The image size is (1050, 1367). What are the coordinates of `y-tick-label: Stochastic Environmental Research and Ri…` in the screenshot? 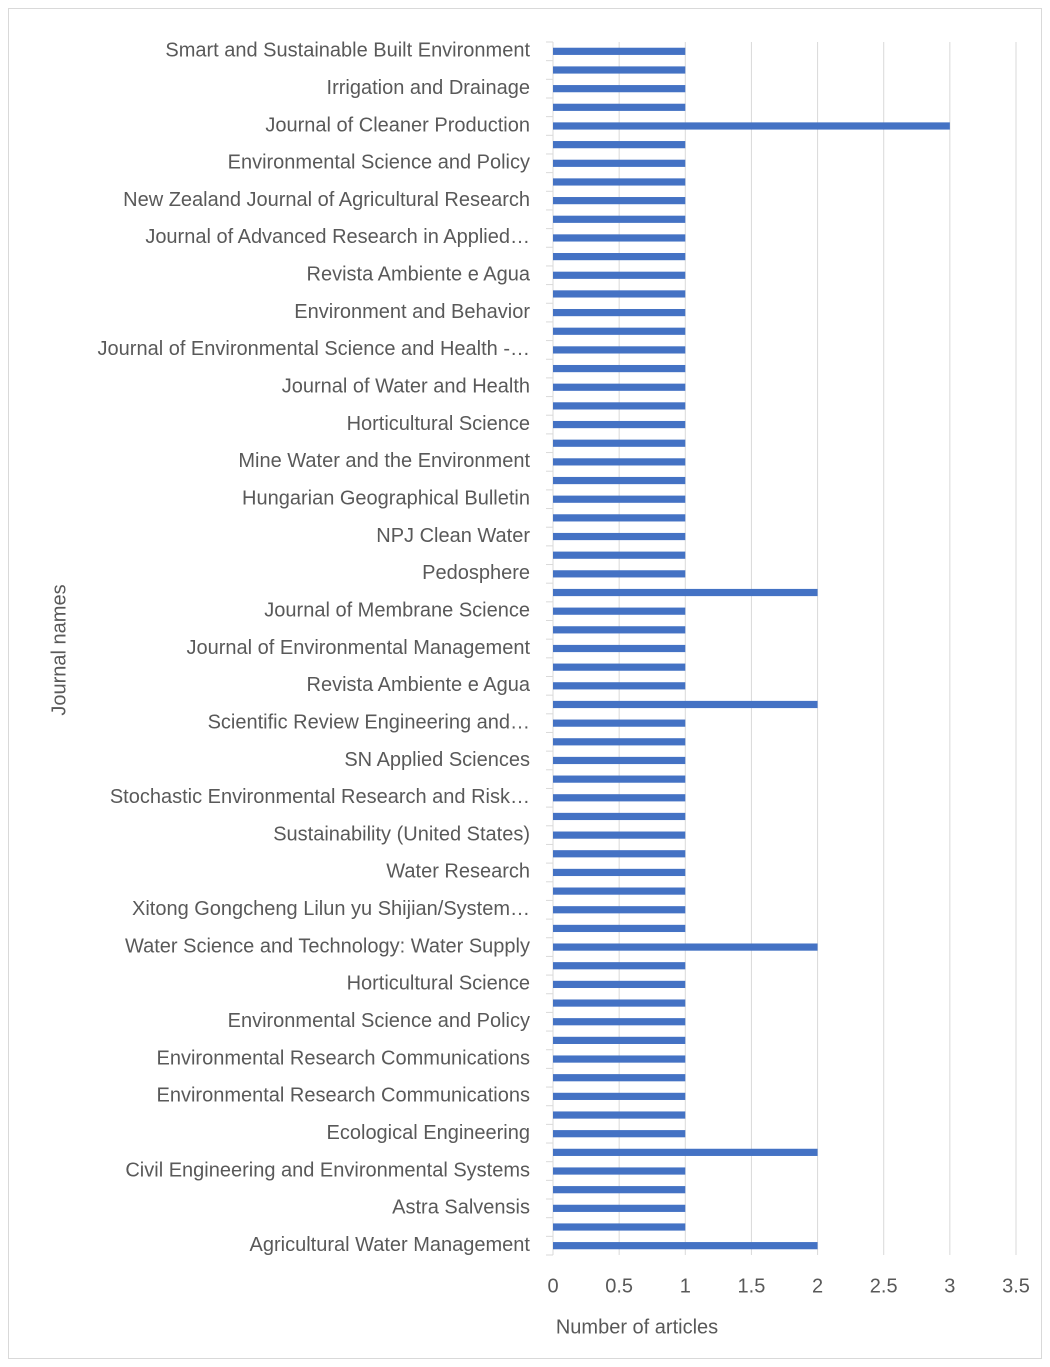 It's located at (320, 797).